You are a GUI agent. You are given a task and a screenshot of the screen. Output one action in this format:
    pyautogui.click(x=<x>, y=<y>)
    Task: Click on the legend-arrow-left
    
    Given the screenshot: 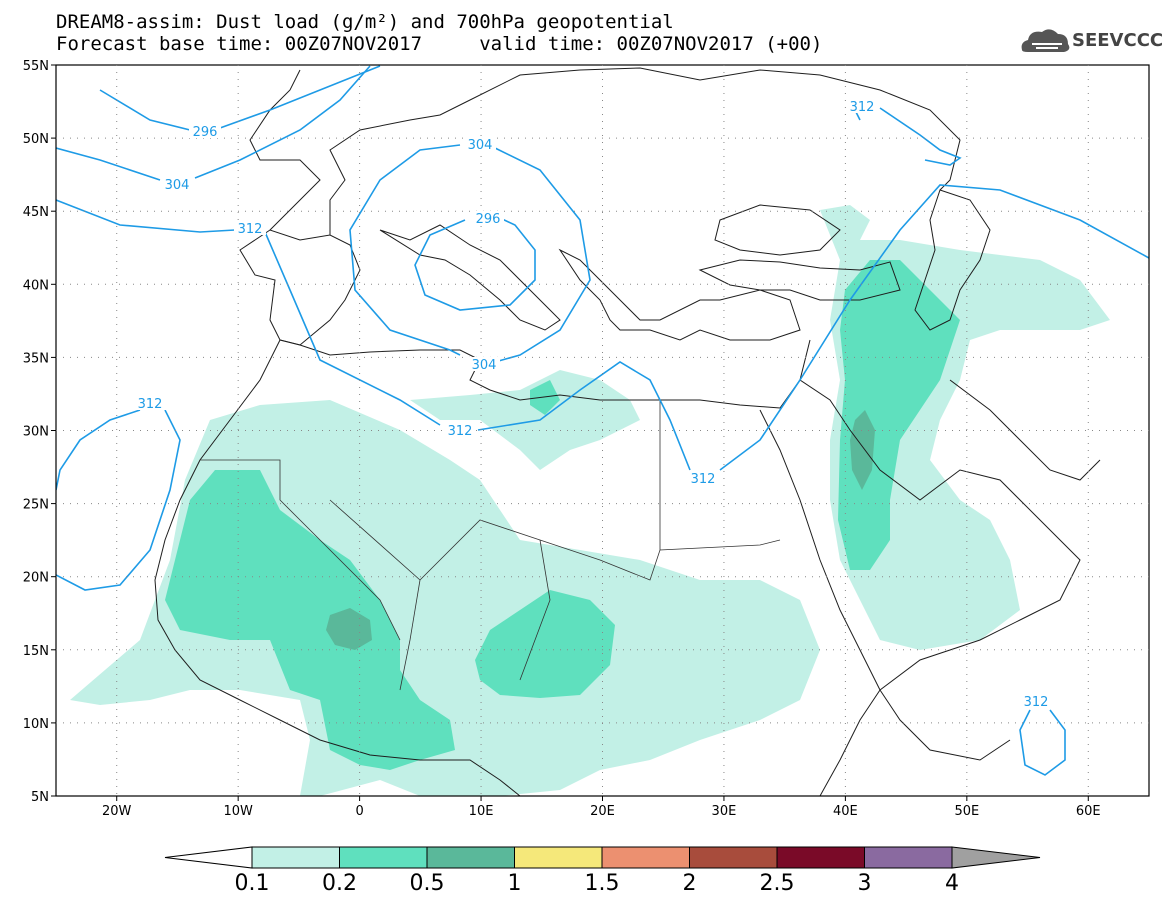 What is the action you would take?
    pyautogui.click(x=208, y=857)
    